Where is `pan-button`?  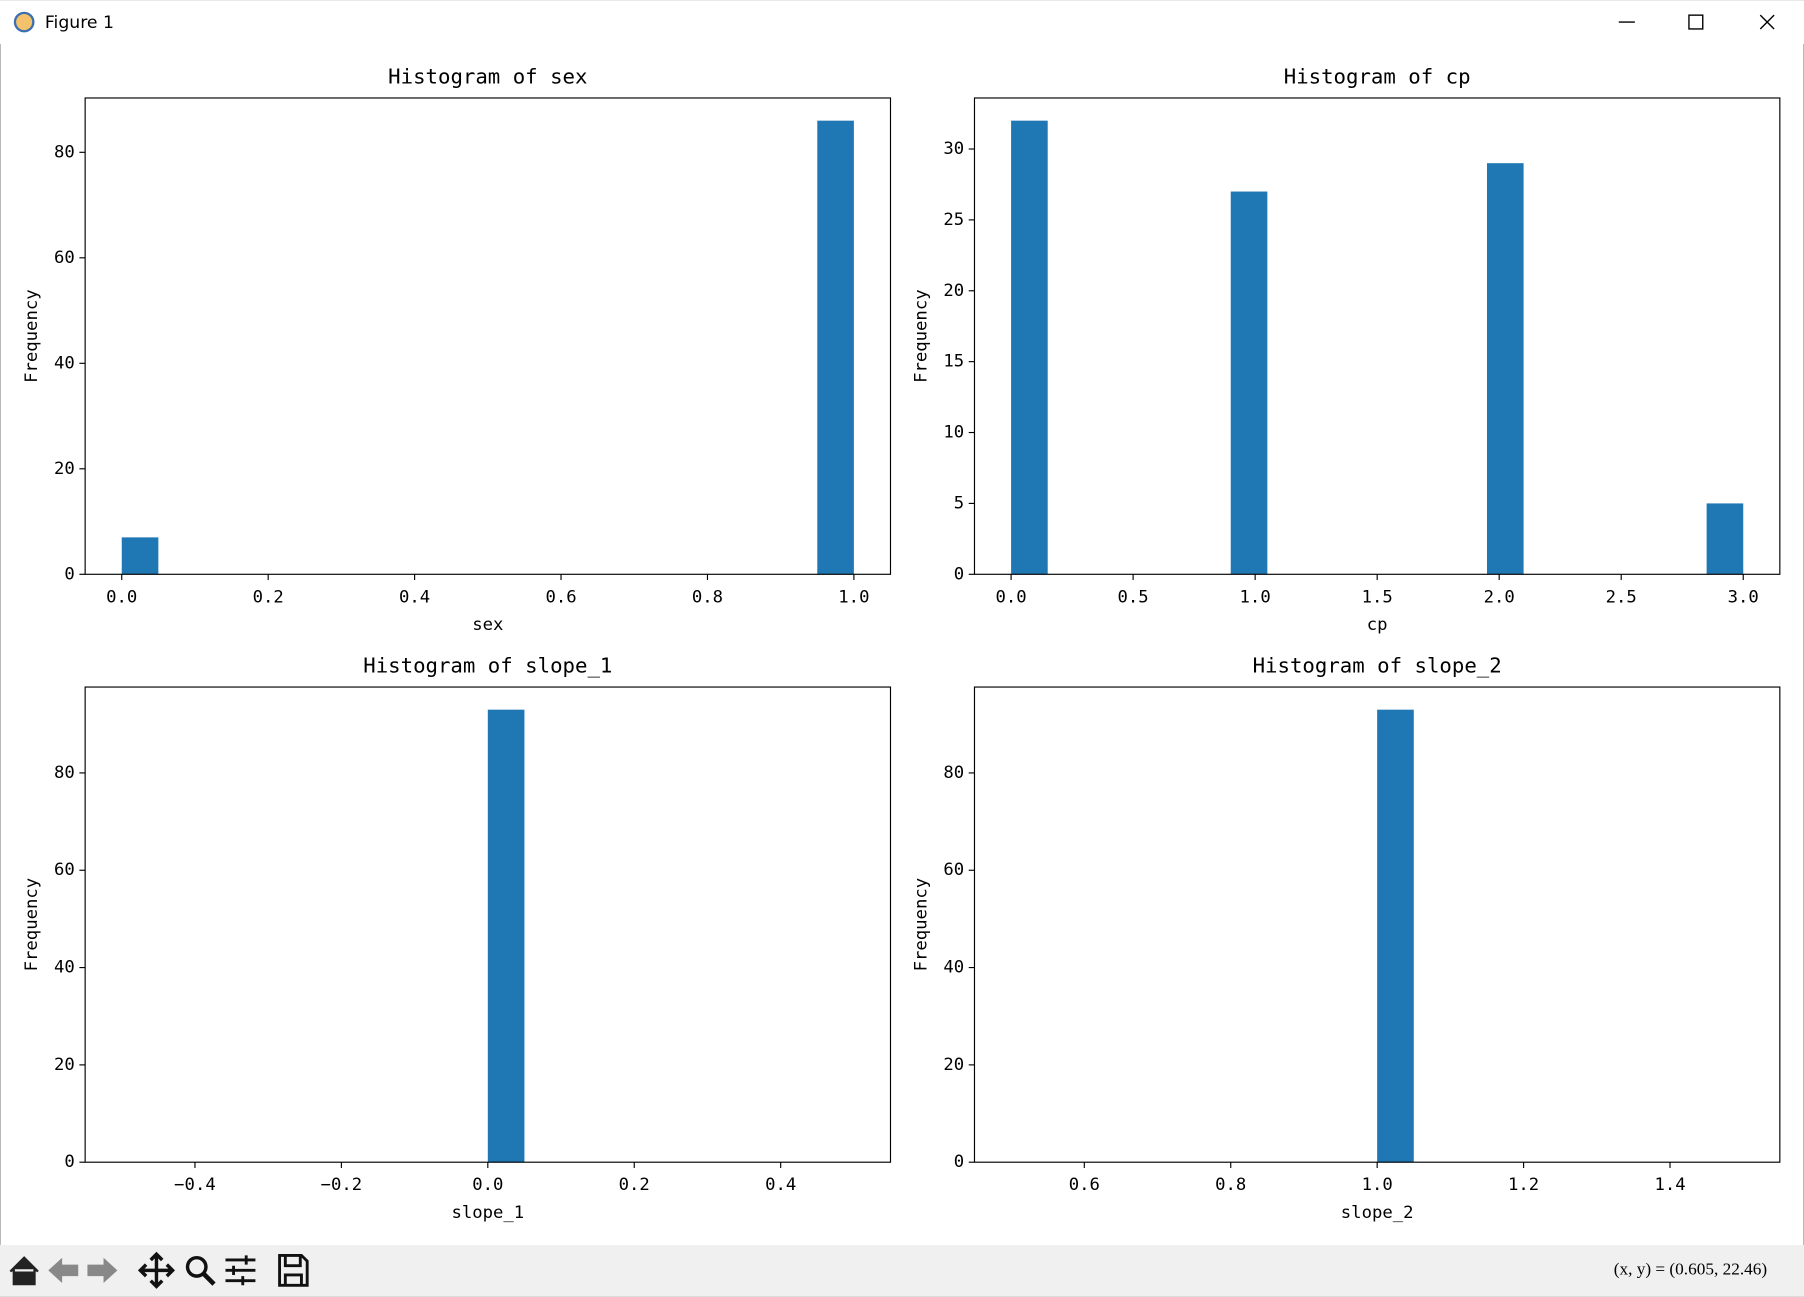 pan-button is located at coordinates (156, 1270).